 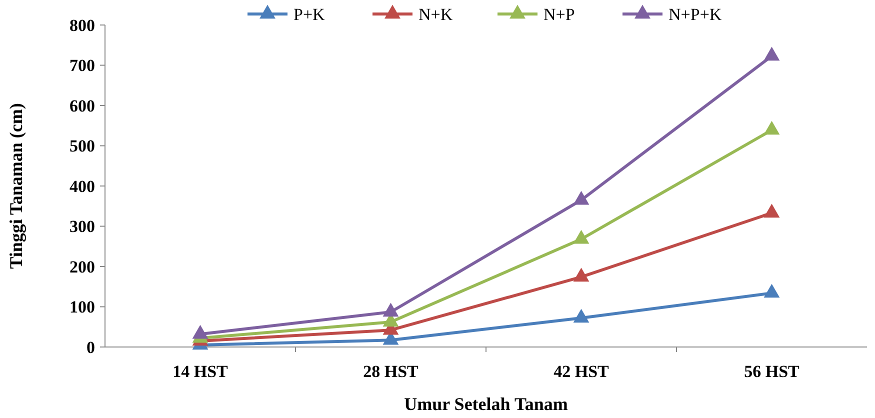 I want to click on x-tick-label: 28 HST, so click(x=391, y=371).